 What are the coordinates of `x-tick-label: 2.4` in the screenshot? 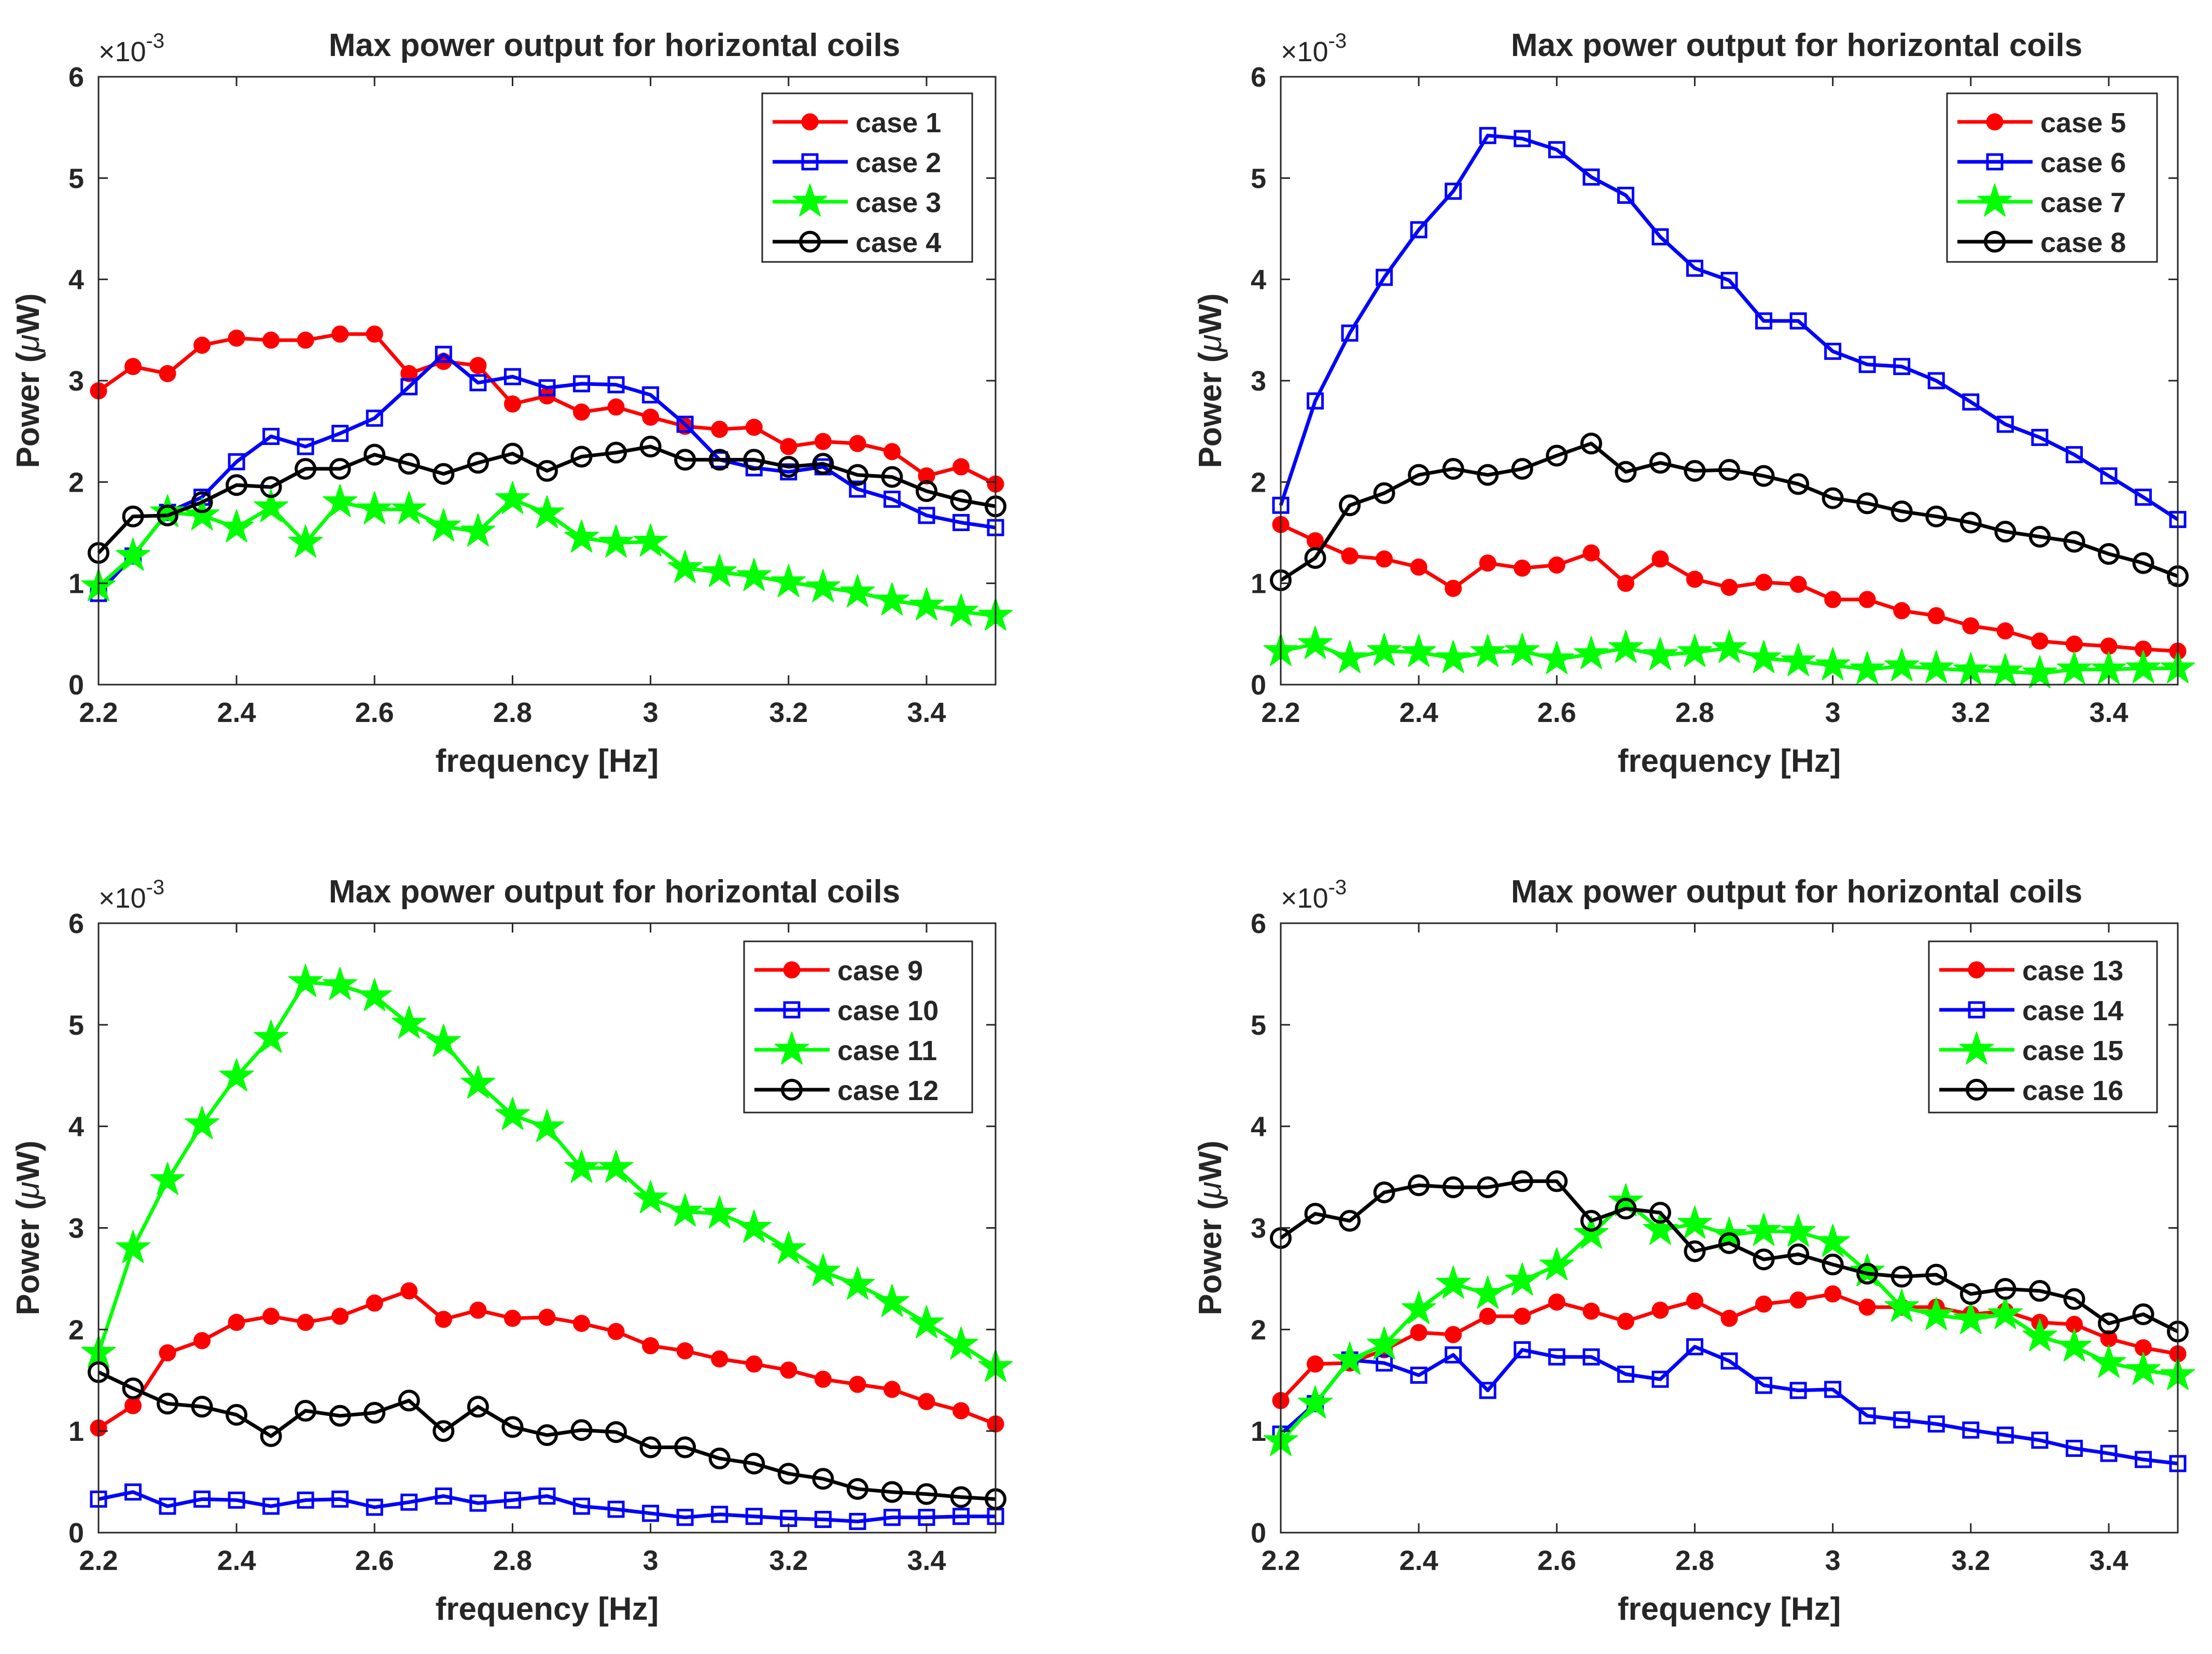 It's located at (236, 712).